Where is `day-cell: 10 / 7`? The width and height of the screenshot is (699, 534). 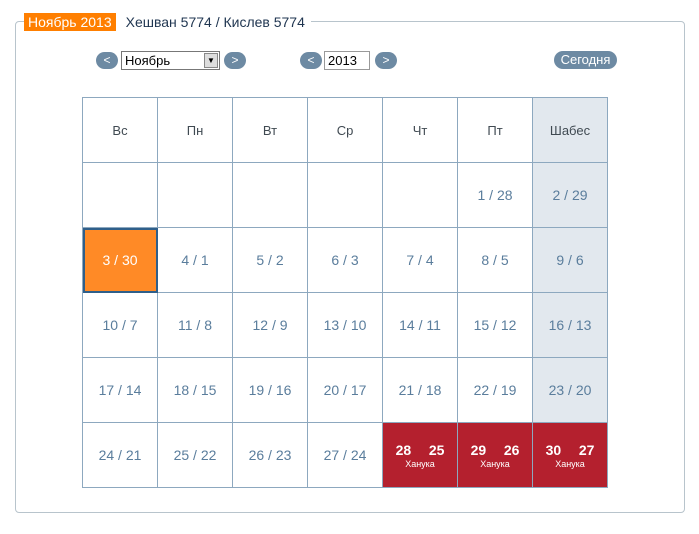
day-cell: 10 / 7 is located at coordinates (120, 325).